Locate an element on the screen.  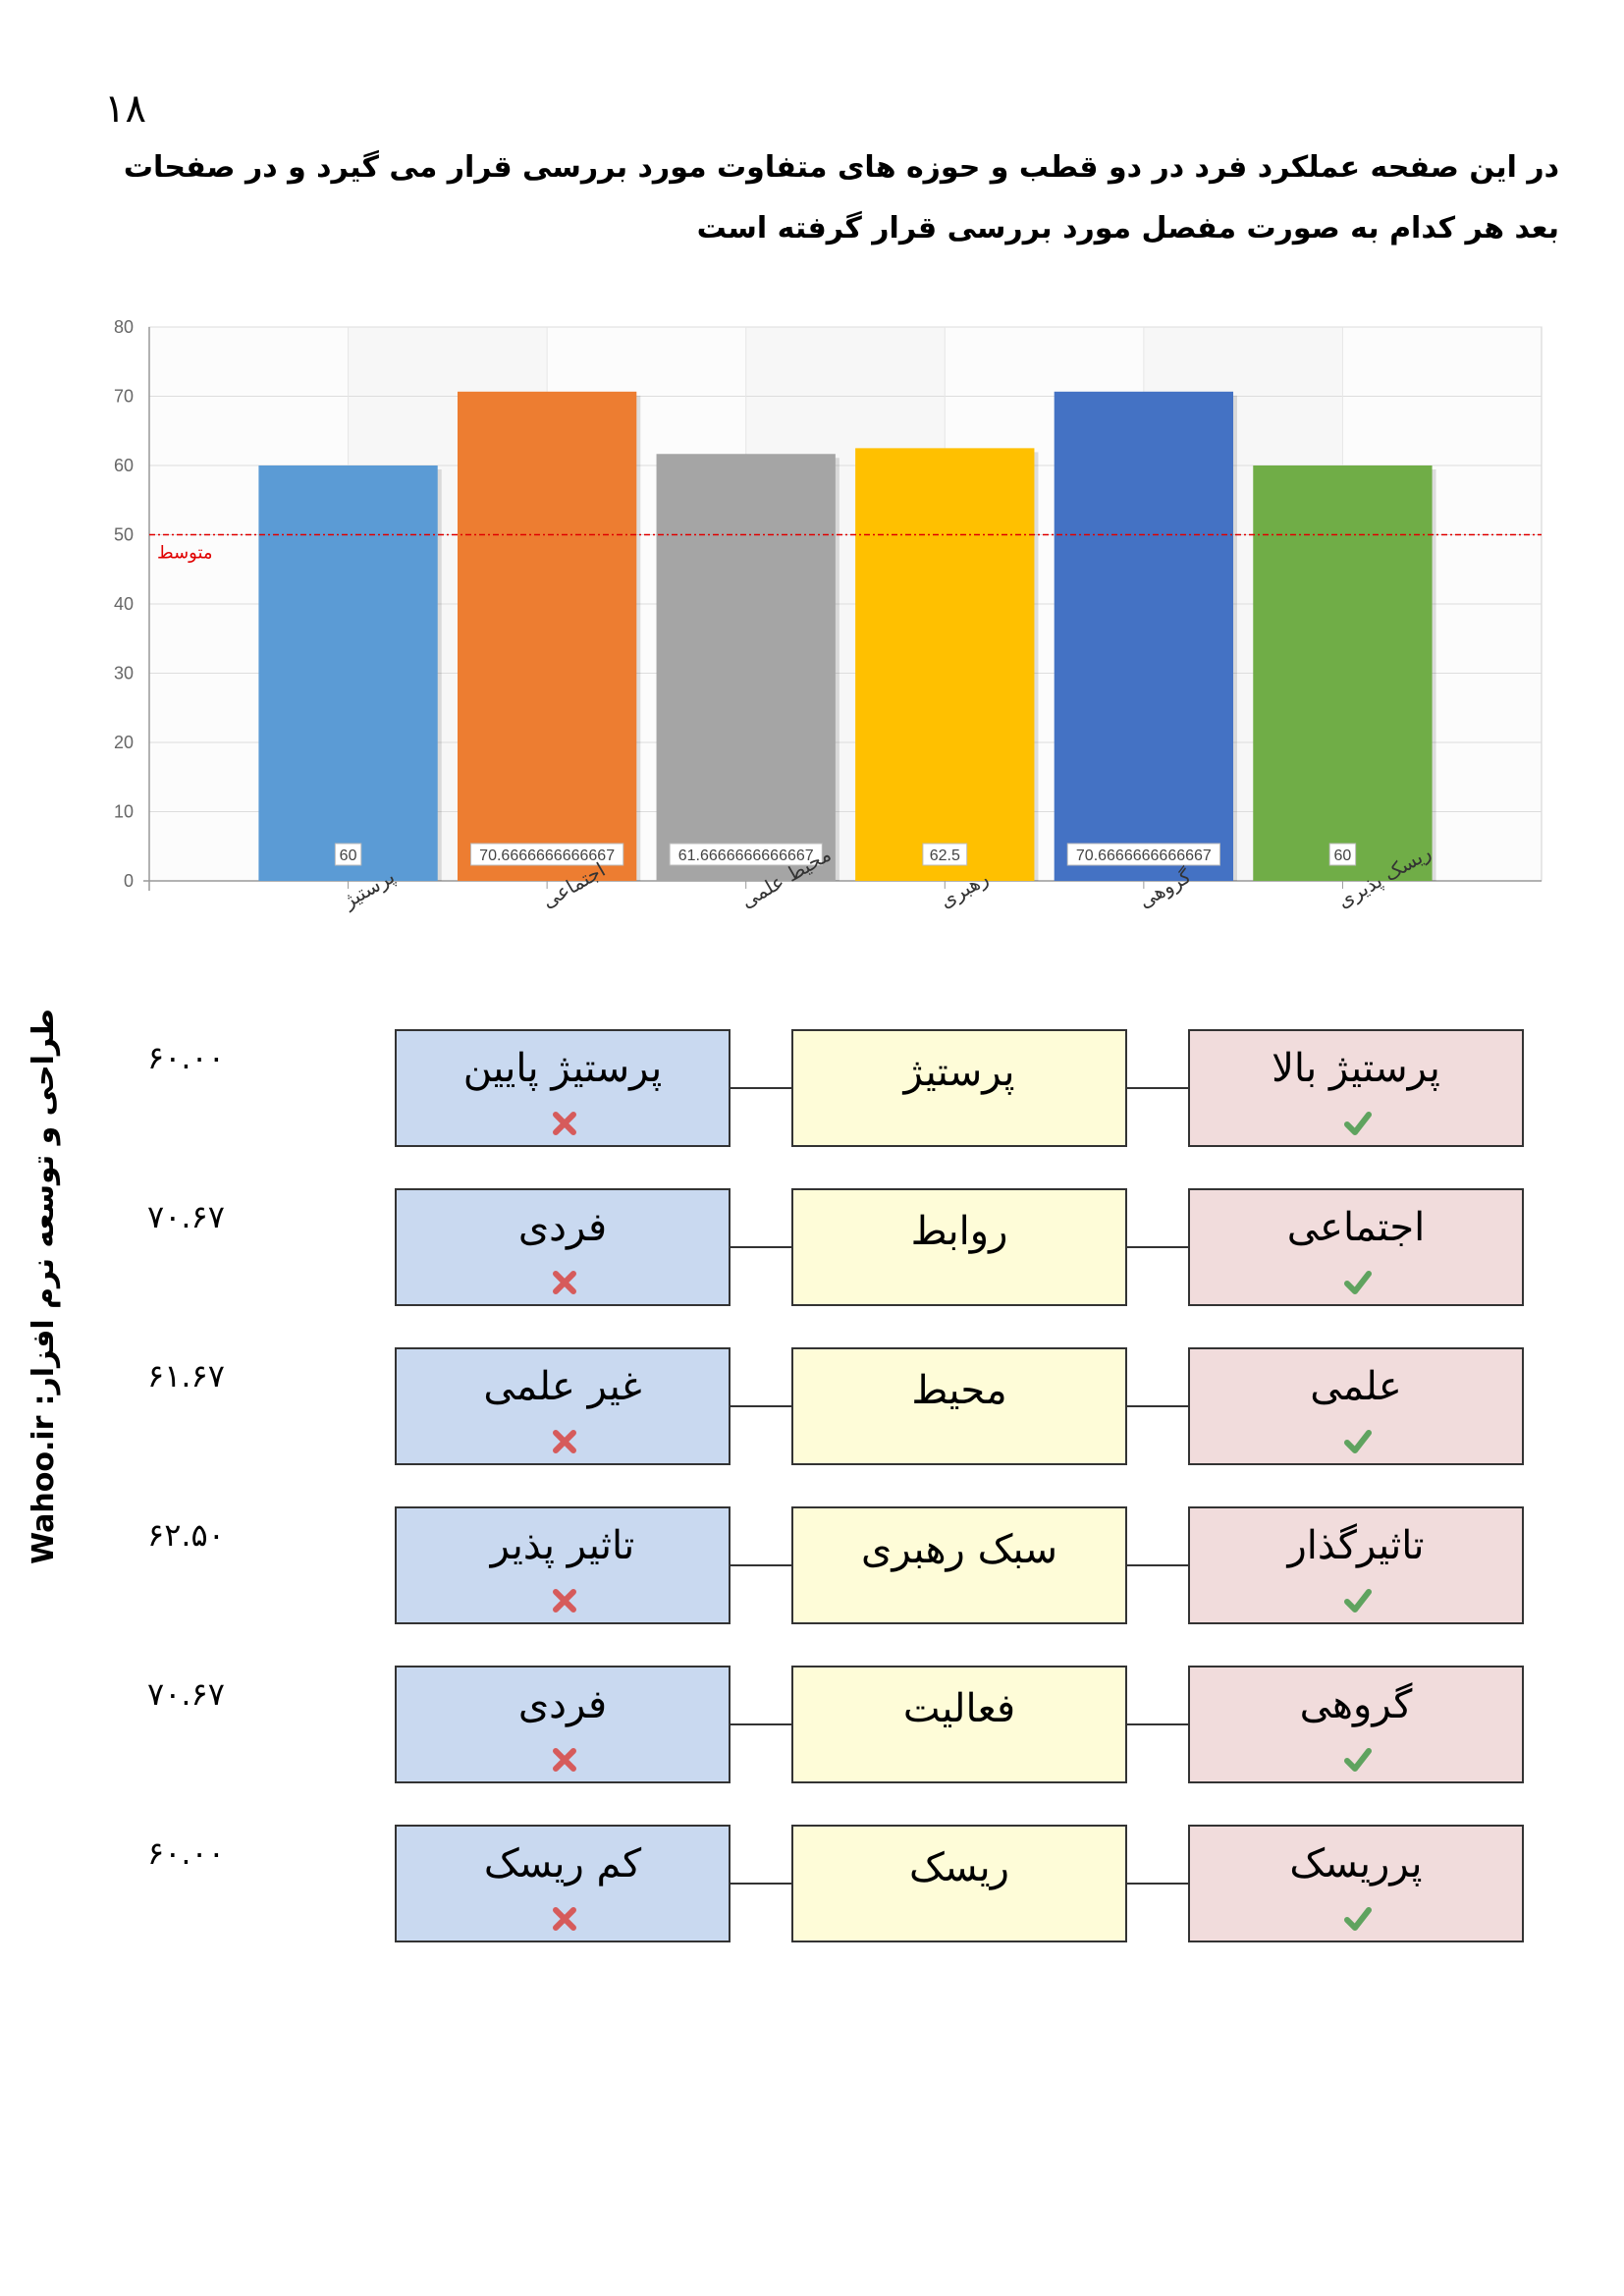
dimension-box: روابط is located at coordinates (959, 1247).